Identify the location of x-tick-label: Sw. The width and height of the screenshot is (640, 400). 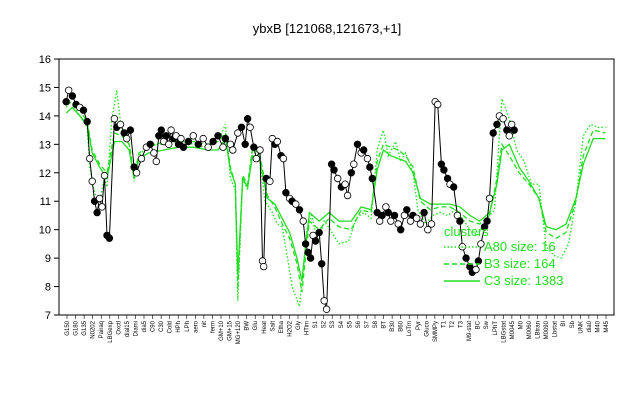
(487, 324).